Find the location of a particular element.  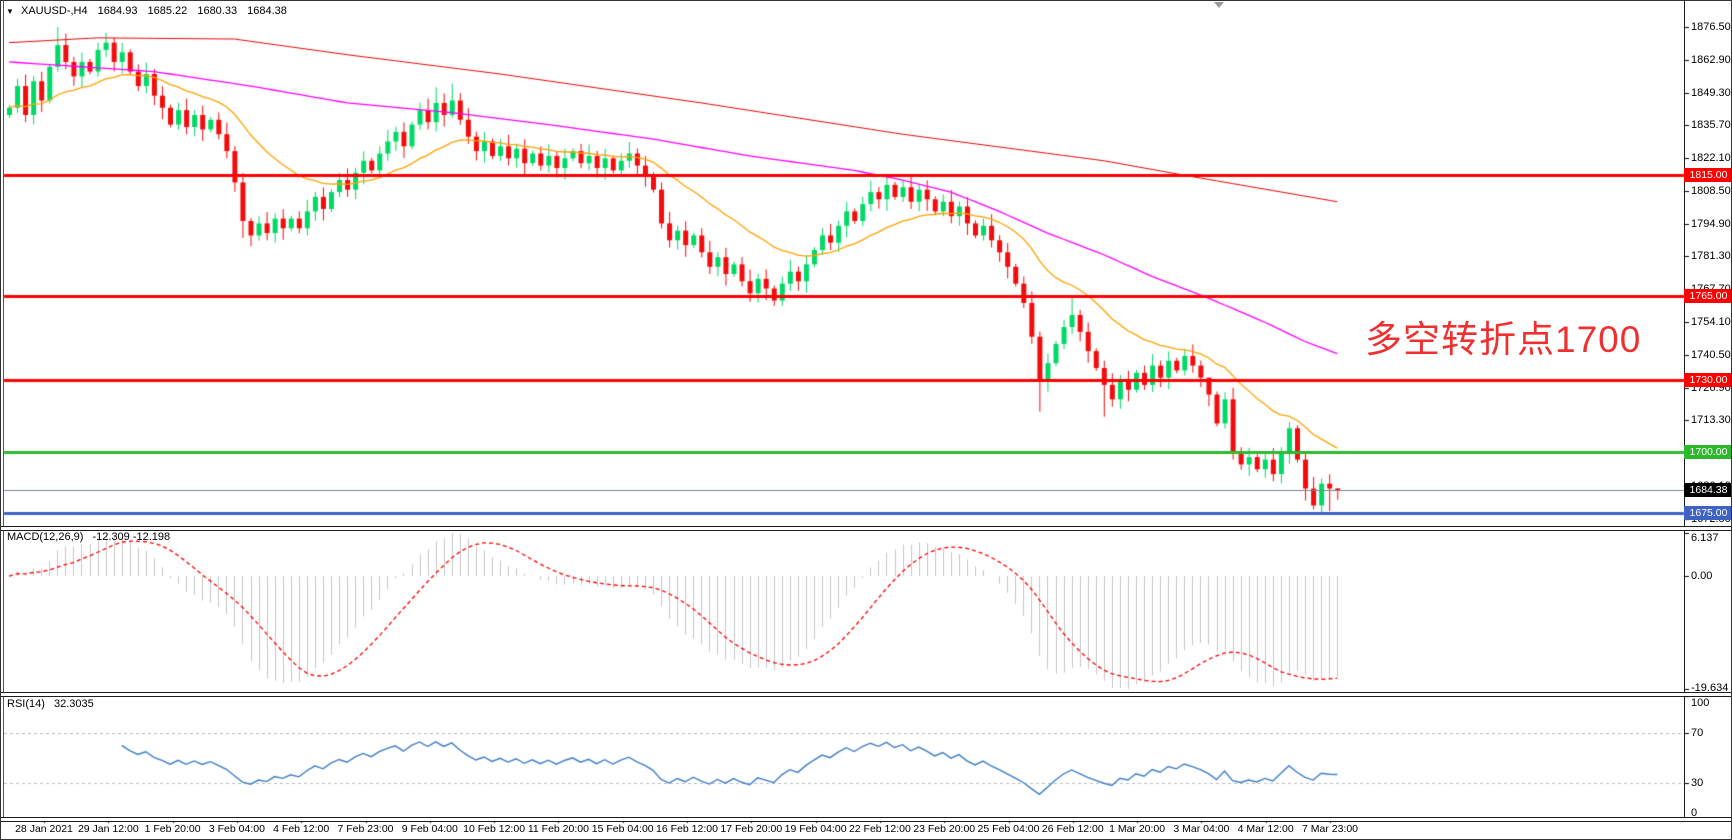

time-tick-label: 4 Feb 12:00 is located at coordinates (301, 829).